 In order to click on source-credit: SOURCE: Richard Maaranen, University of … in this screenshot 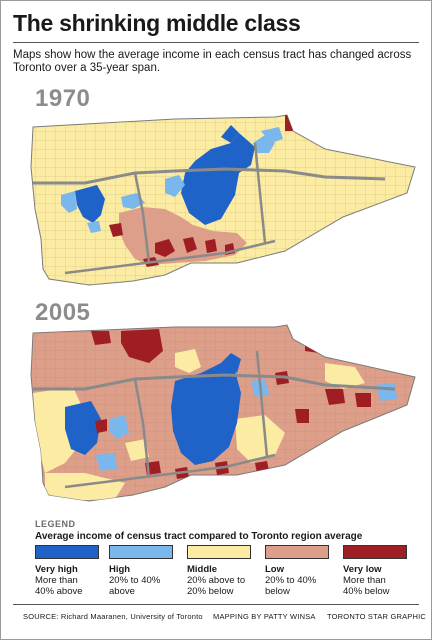, I will do `click(113, 616)`.